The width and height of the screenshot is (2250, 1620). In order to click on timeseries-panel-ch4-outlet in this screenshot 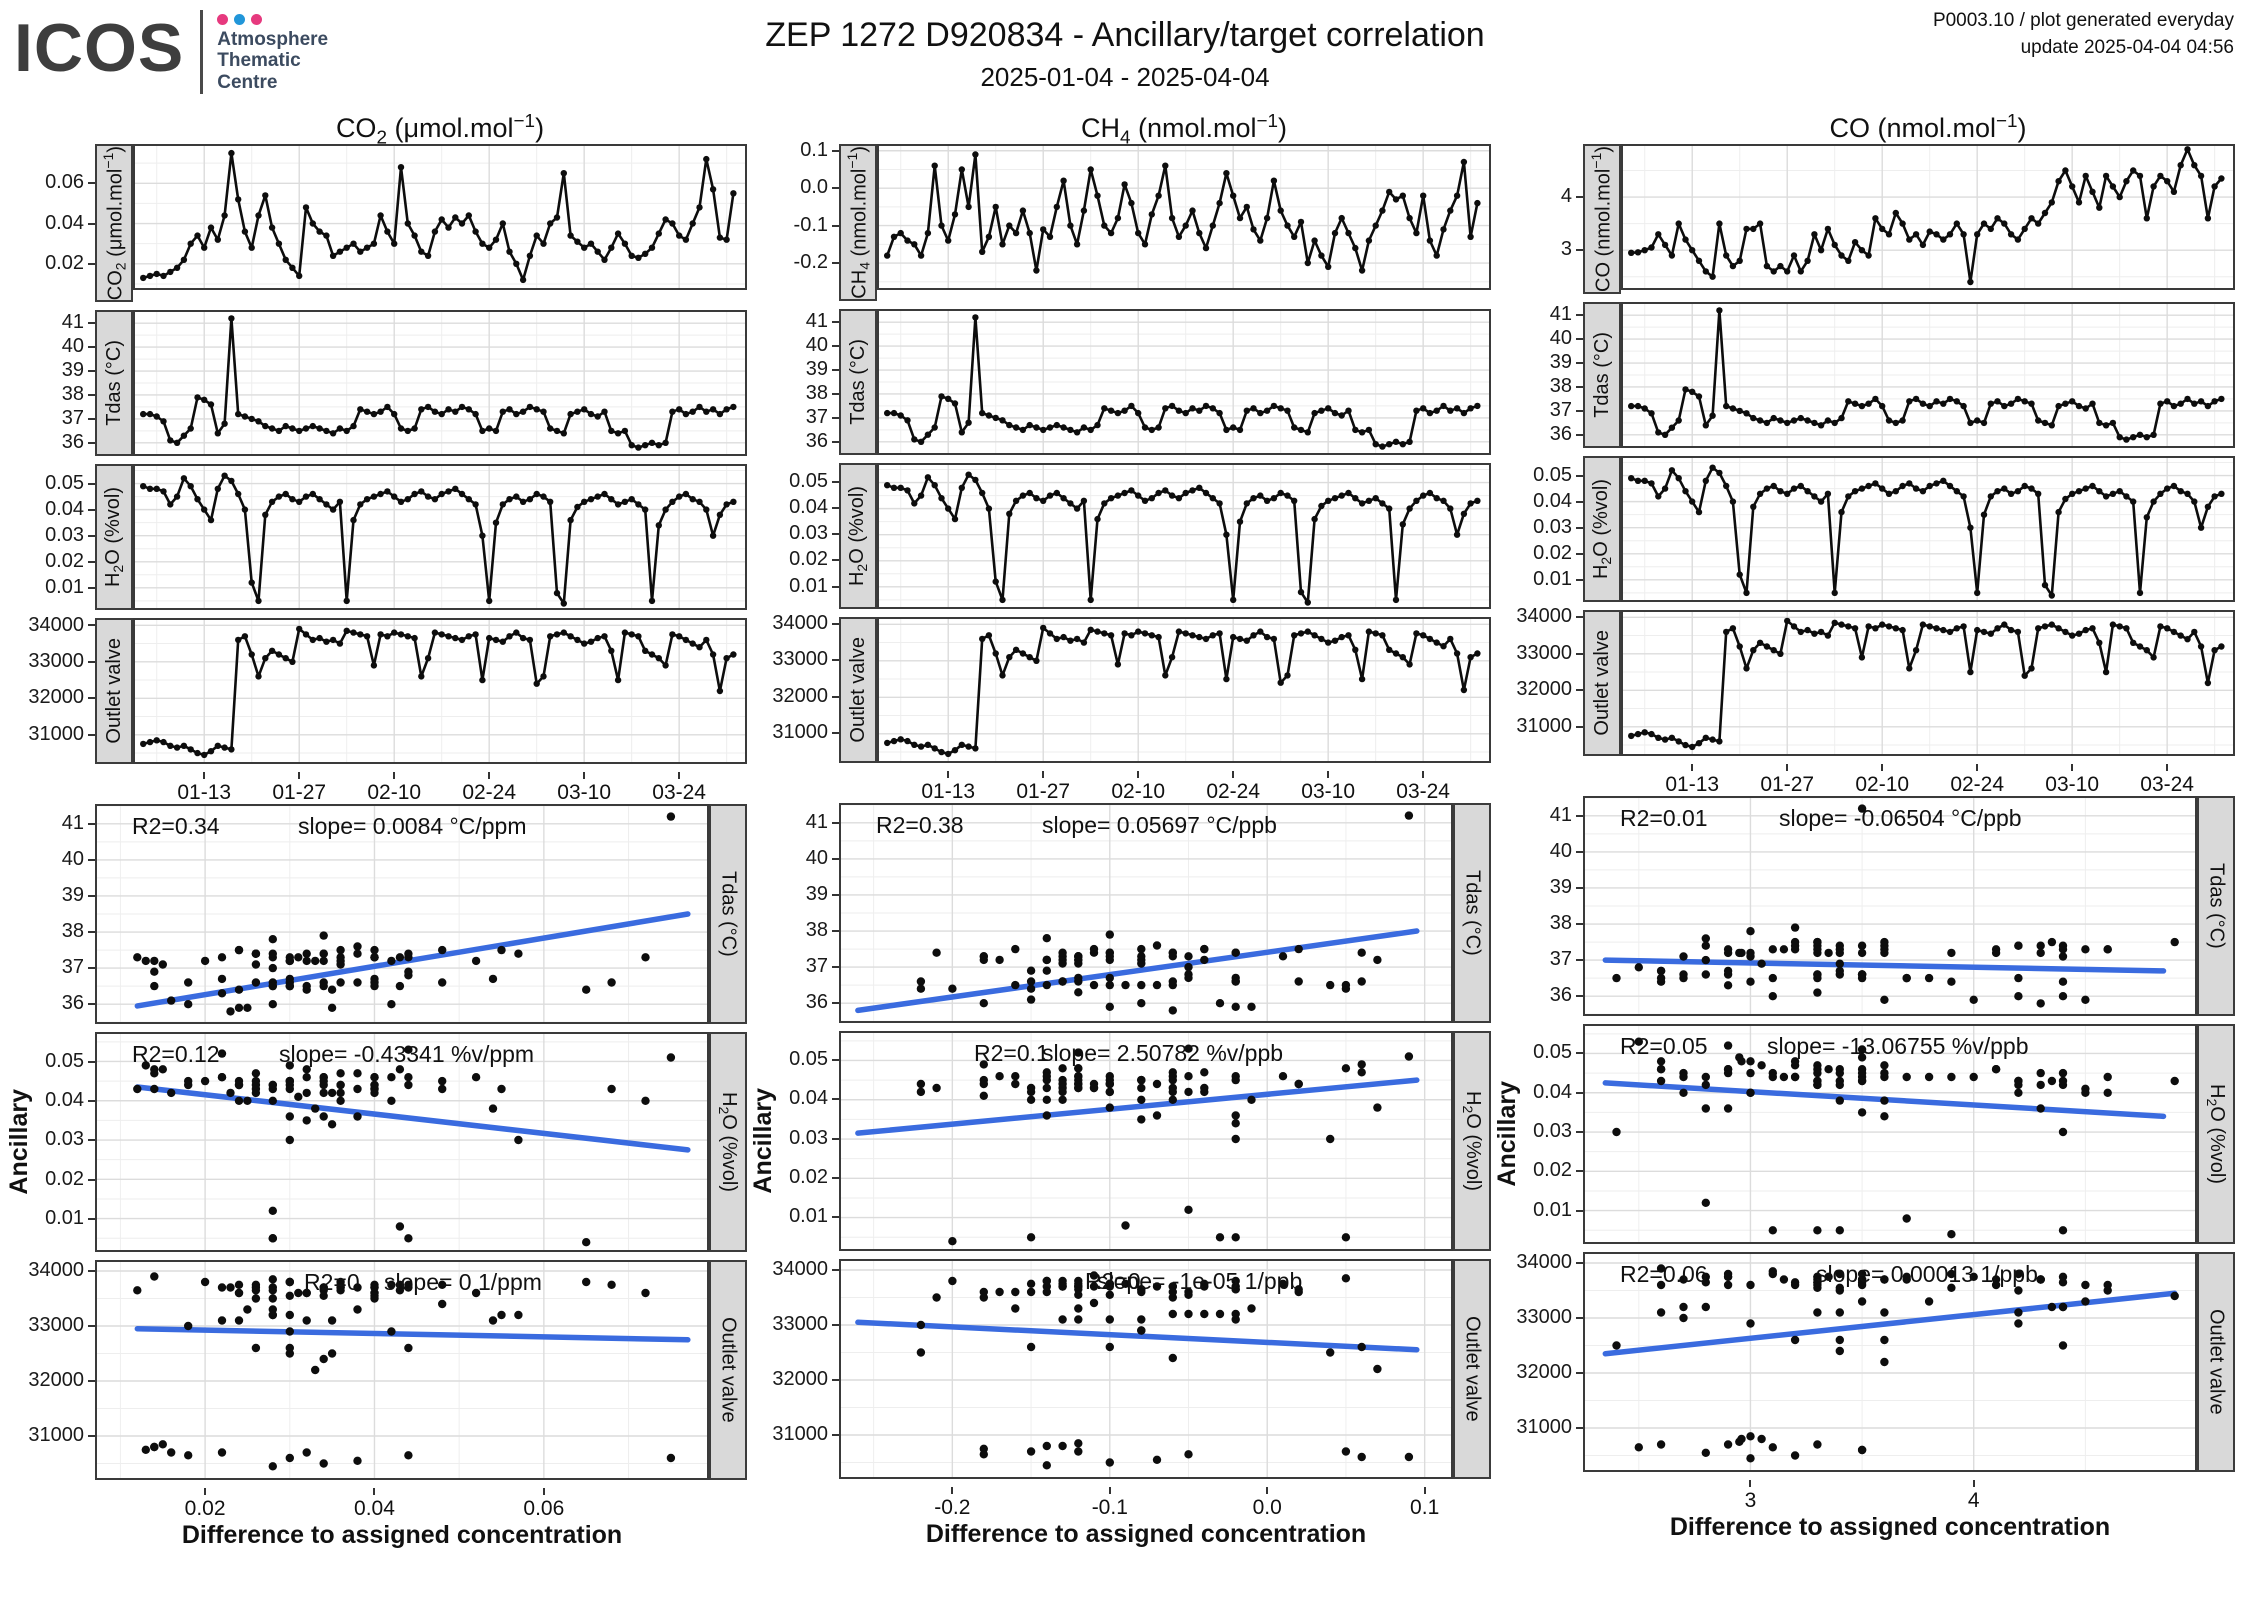, I will do `click(1184, 689)`.